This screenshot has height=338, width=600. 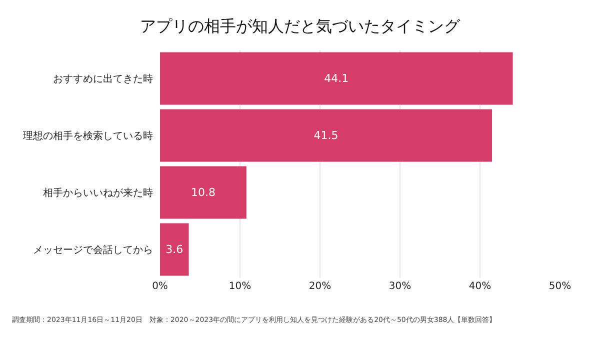 What do you see at coordinates (240, 286) in the screenshot?
I see `x-tick-label: 10%` at bounding box center [240, 286].